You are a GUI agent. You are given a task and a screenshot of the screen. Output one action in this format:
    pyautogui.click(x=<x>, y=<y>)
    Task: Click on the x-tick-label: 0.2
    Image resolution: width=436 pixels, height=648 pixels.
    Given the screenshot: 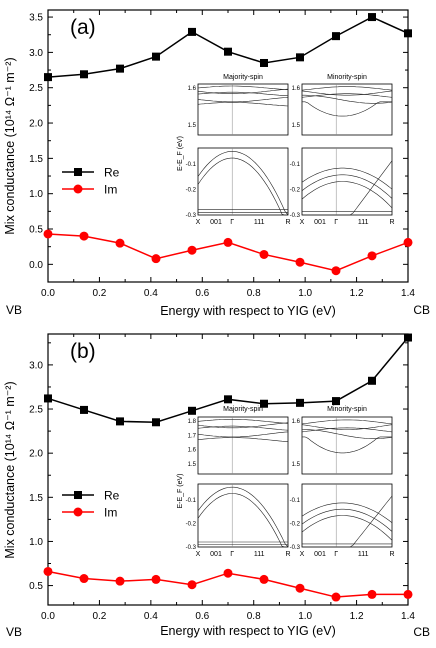 What is the action you would take?
    pyautogui.click(x=99, y=293)
    